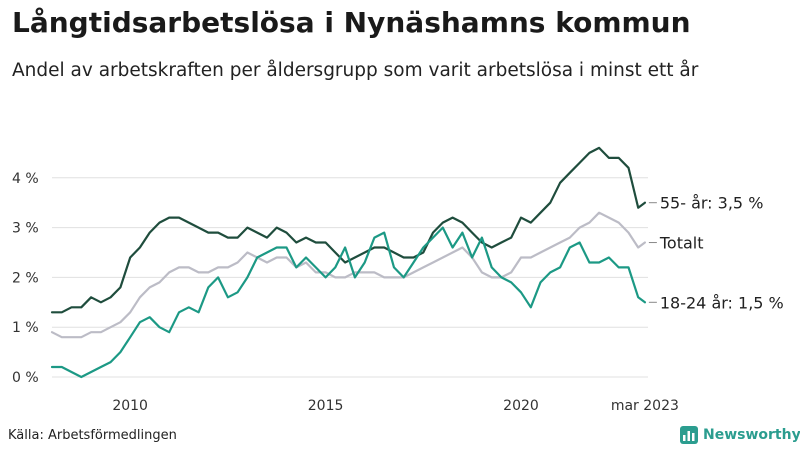 The width and height of the screenshot is (800, 450). Describe the element at coordinates (25, 229) in the screenshot. I see `y-tick-label: 3 %` at that location.